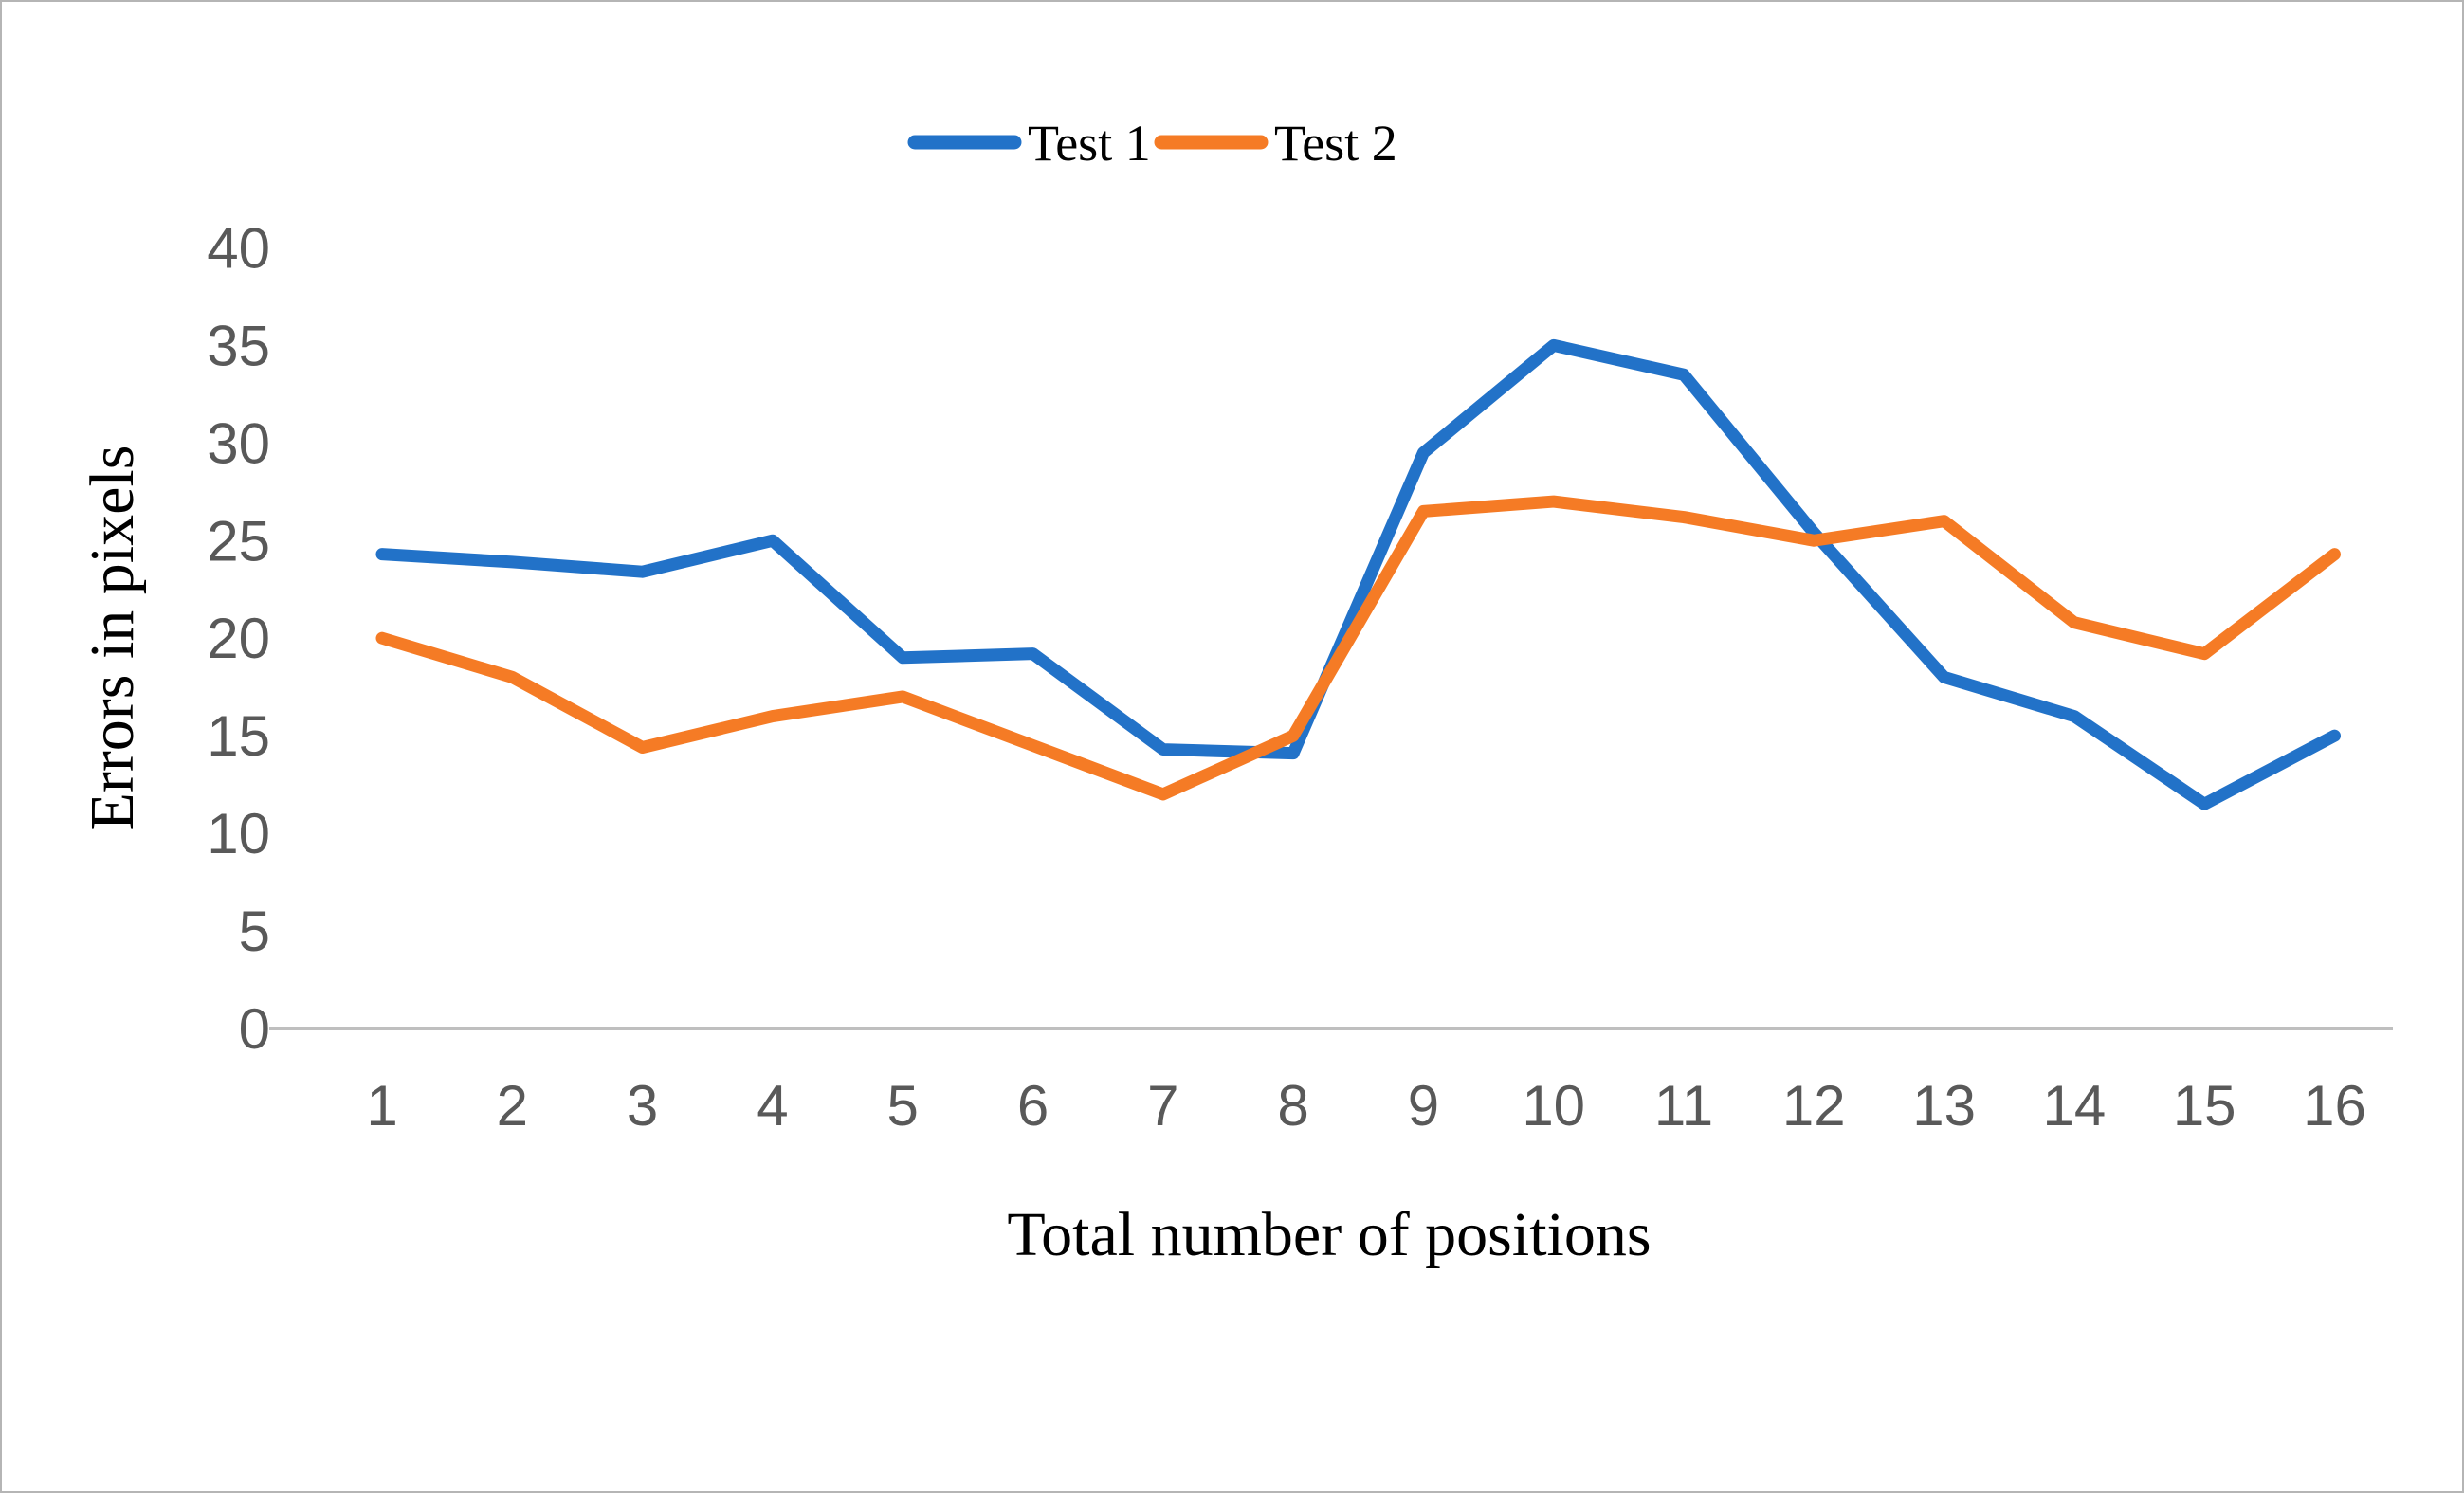 The image size is (2464, 1493). Describe the element at coordinates (1553, 1106) in the screenshot. I see `x-tick-label: 10` at that location.